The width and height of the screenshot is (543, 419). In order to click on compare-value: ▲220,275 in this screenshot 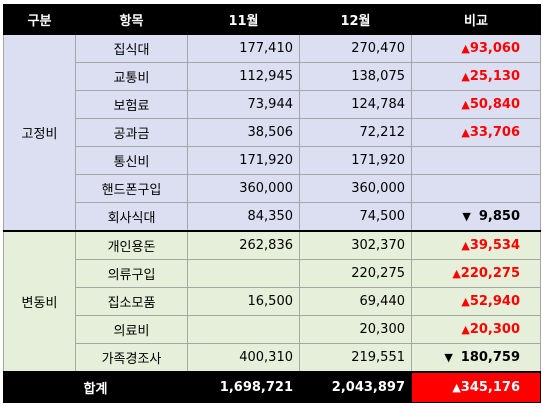, I will do `click(476, 273)`.